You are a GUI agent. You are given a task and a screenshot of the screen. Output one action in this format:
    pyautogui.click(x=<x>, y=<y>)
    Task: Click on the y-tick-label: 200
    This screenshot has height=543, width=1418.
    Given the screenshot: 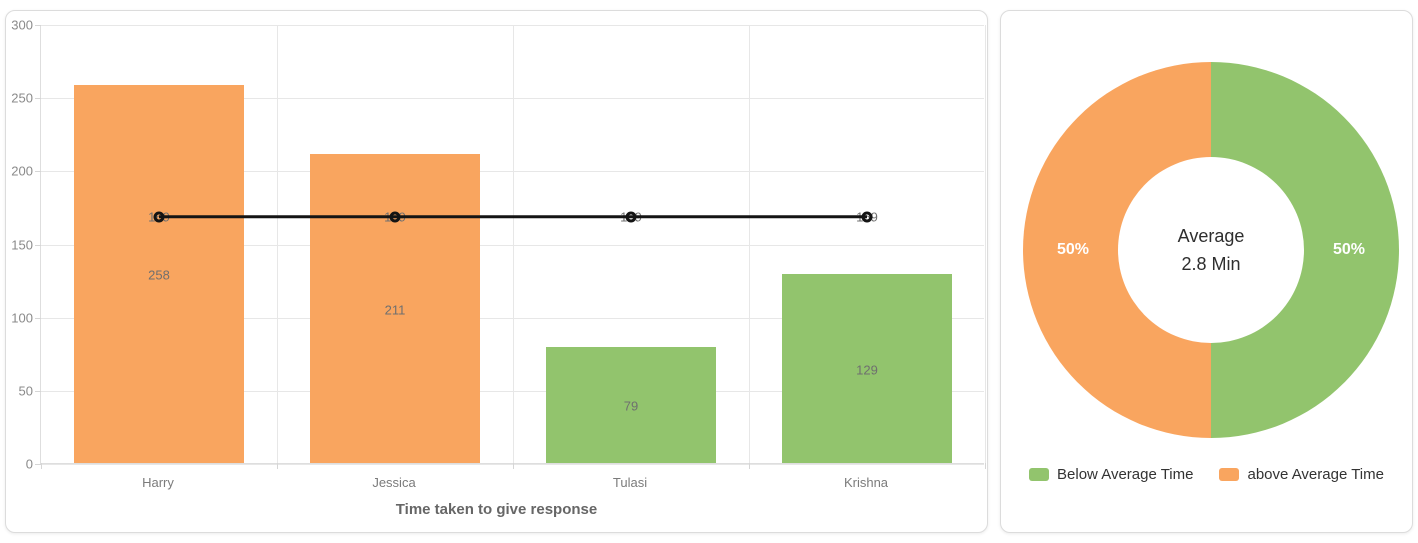 What is the action you would take?
    pyautogui.click(x=22, y=171)
    